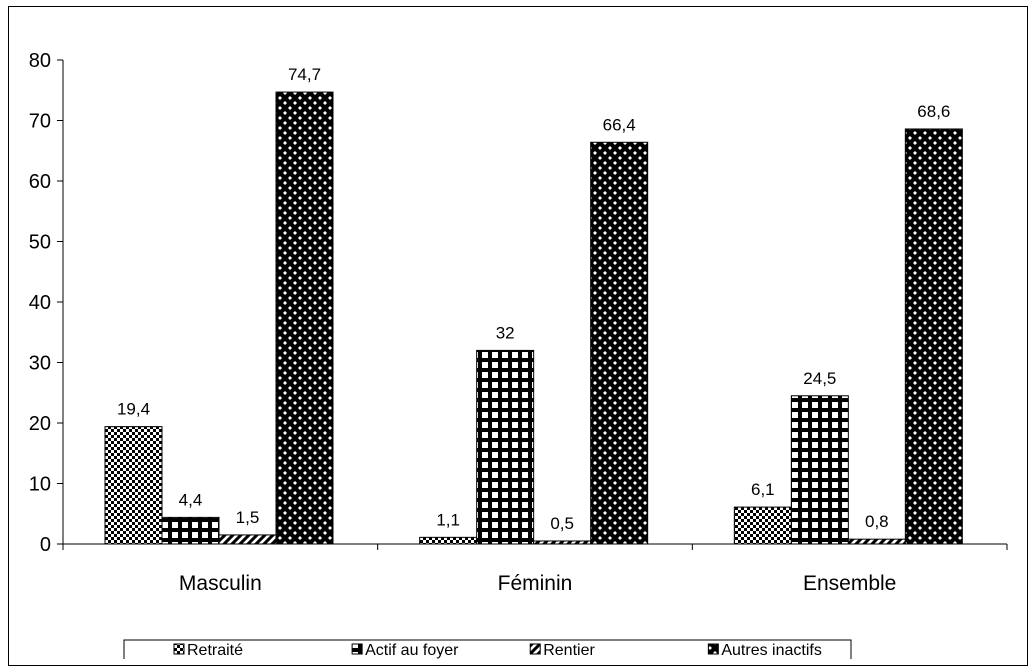 The image size is (1035, 666). I want to click on y-tick-label: 70, so click(40, 122).